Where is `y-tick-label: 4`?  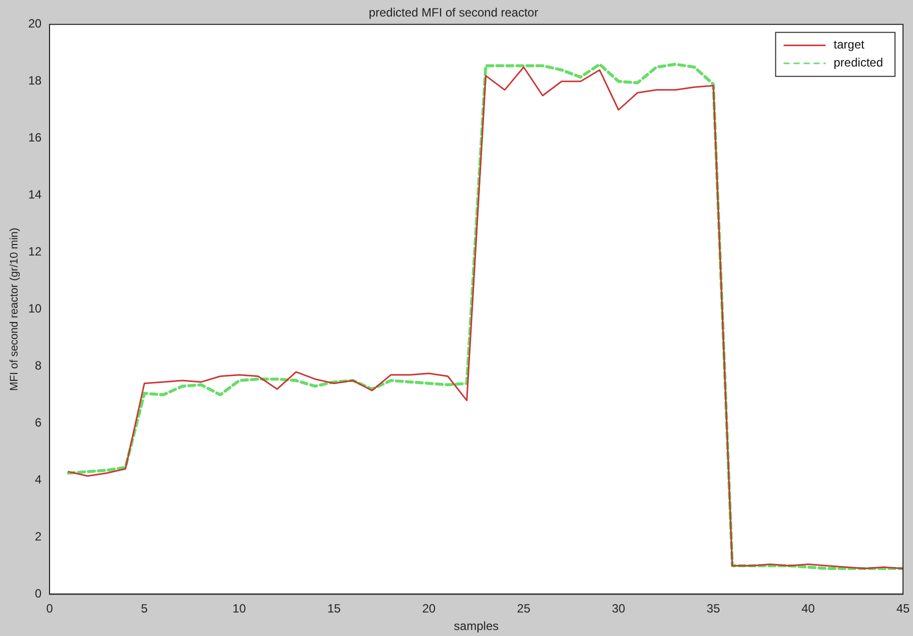 y-tick-label: 4 is located at coordinates (38, 479).